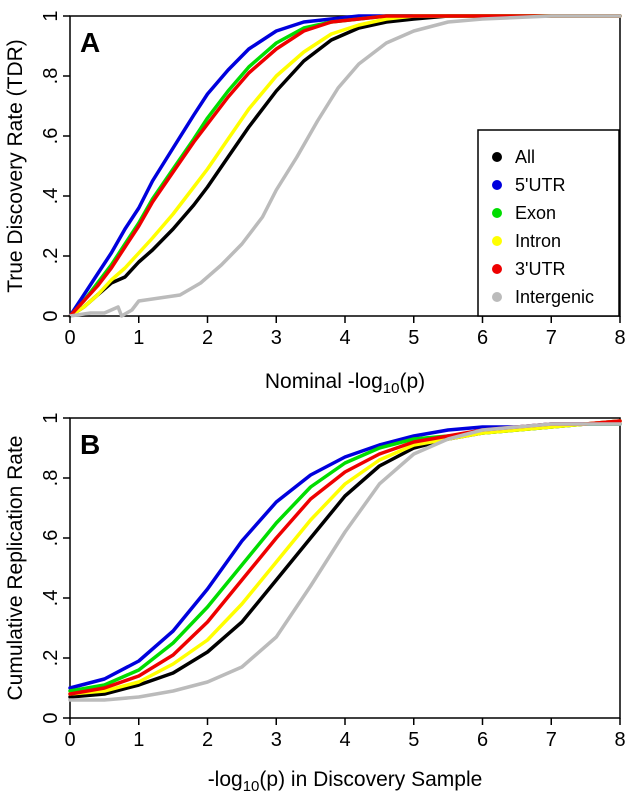  I want to click on panel-a-y-tick-label: .8, so click(51, 76).